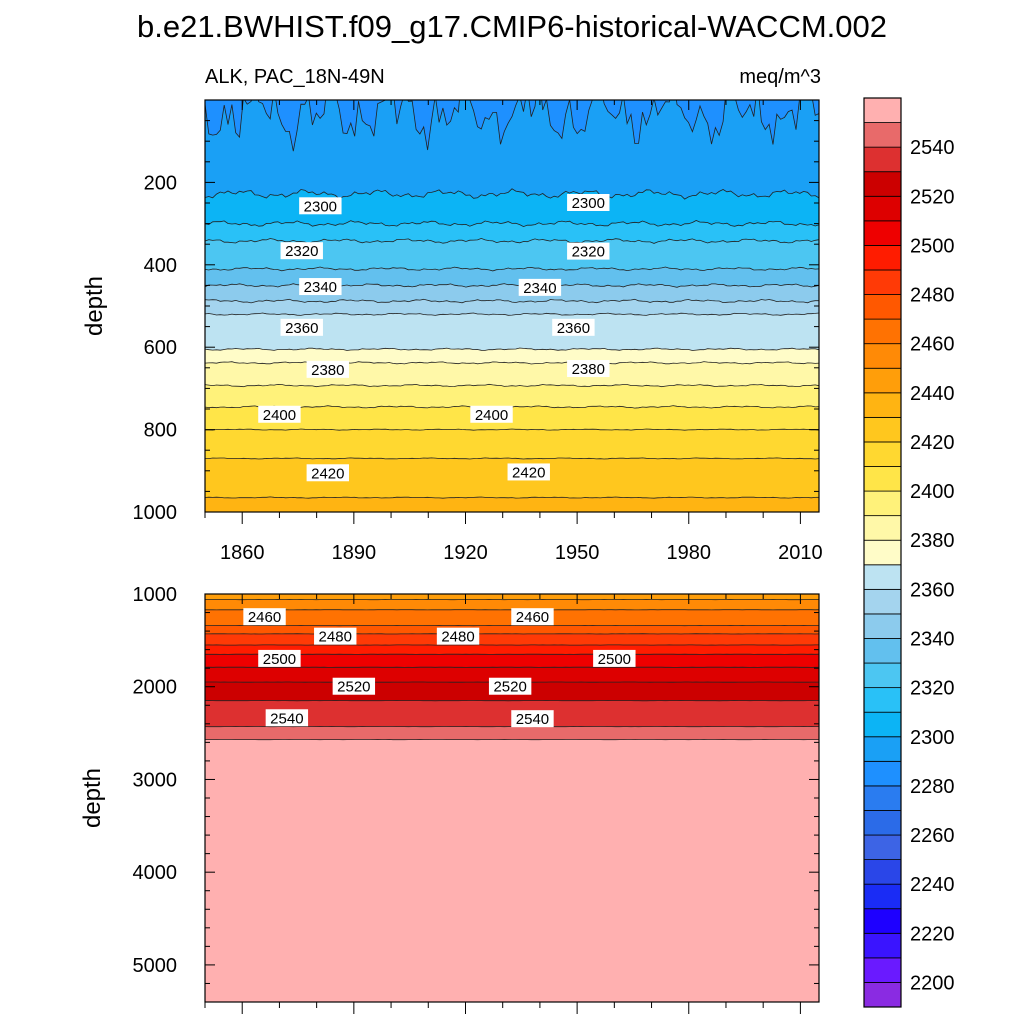 The width and height of the screenshot is (1024, 1024). I want to click on x-tick-label: 1890, so click(354, 553).